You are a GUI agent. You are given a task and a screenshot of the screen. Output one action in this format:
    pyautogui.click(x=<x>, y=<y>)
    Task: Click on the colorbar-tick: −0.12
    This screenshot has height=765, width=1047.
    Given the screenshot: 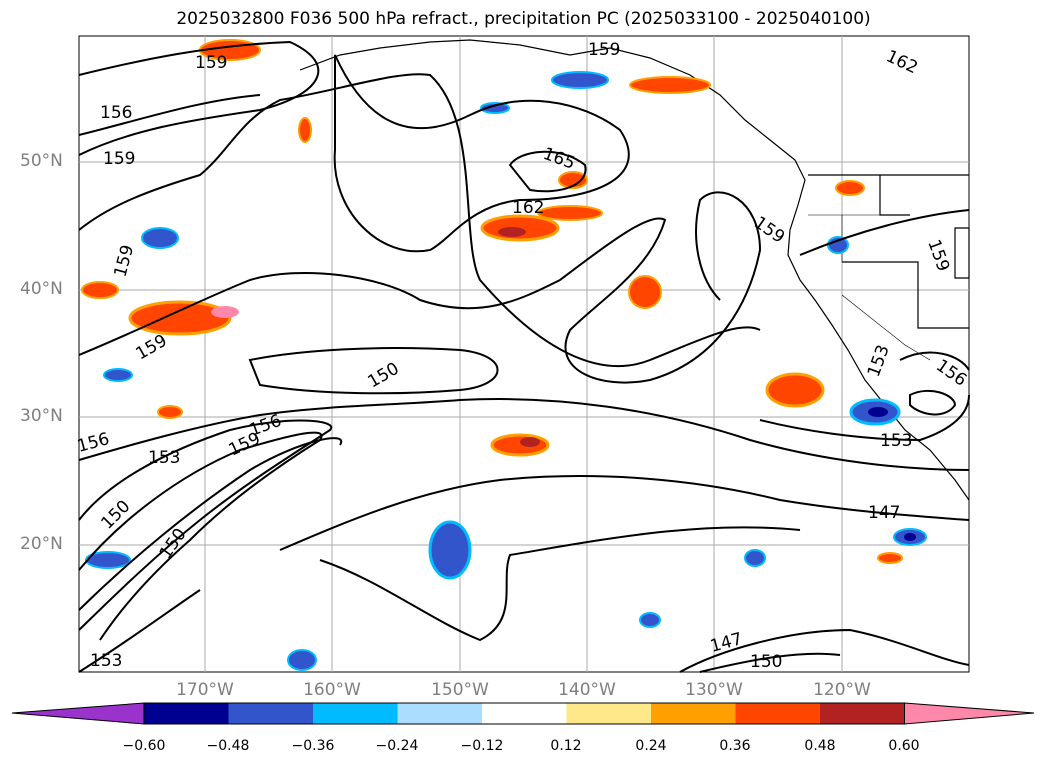 What is the action you would take?
    pyautogui.click(x=482, y=746)
    